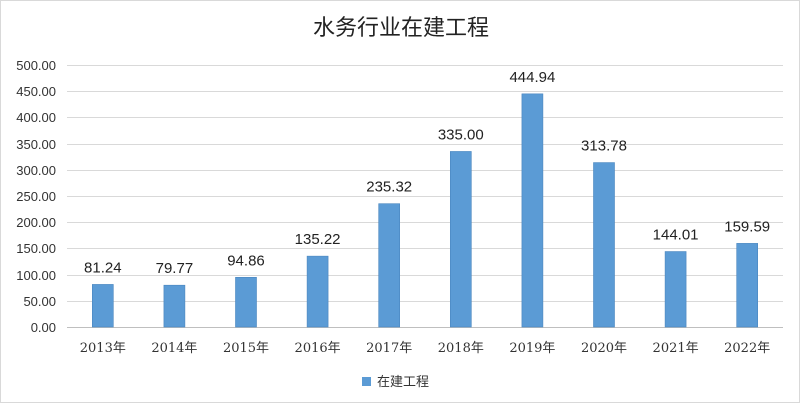 This screenshot has height=404, width=800. Describe the element at coordinates (318, 239) in the screenshot. I see `data-label: 135.22` at that location.